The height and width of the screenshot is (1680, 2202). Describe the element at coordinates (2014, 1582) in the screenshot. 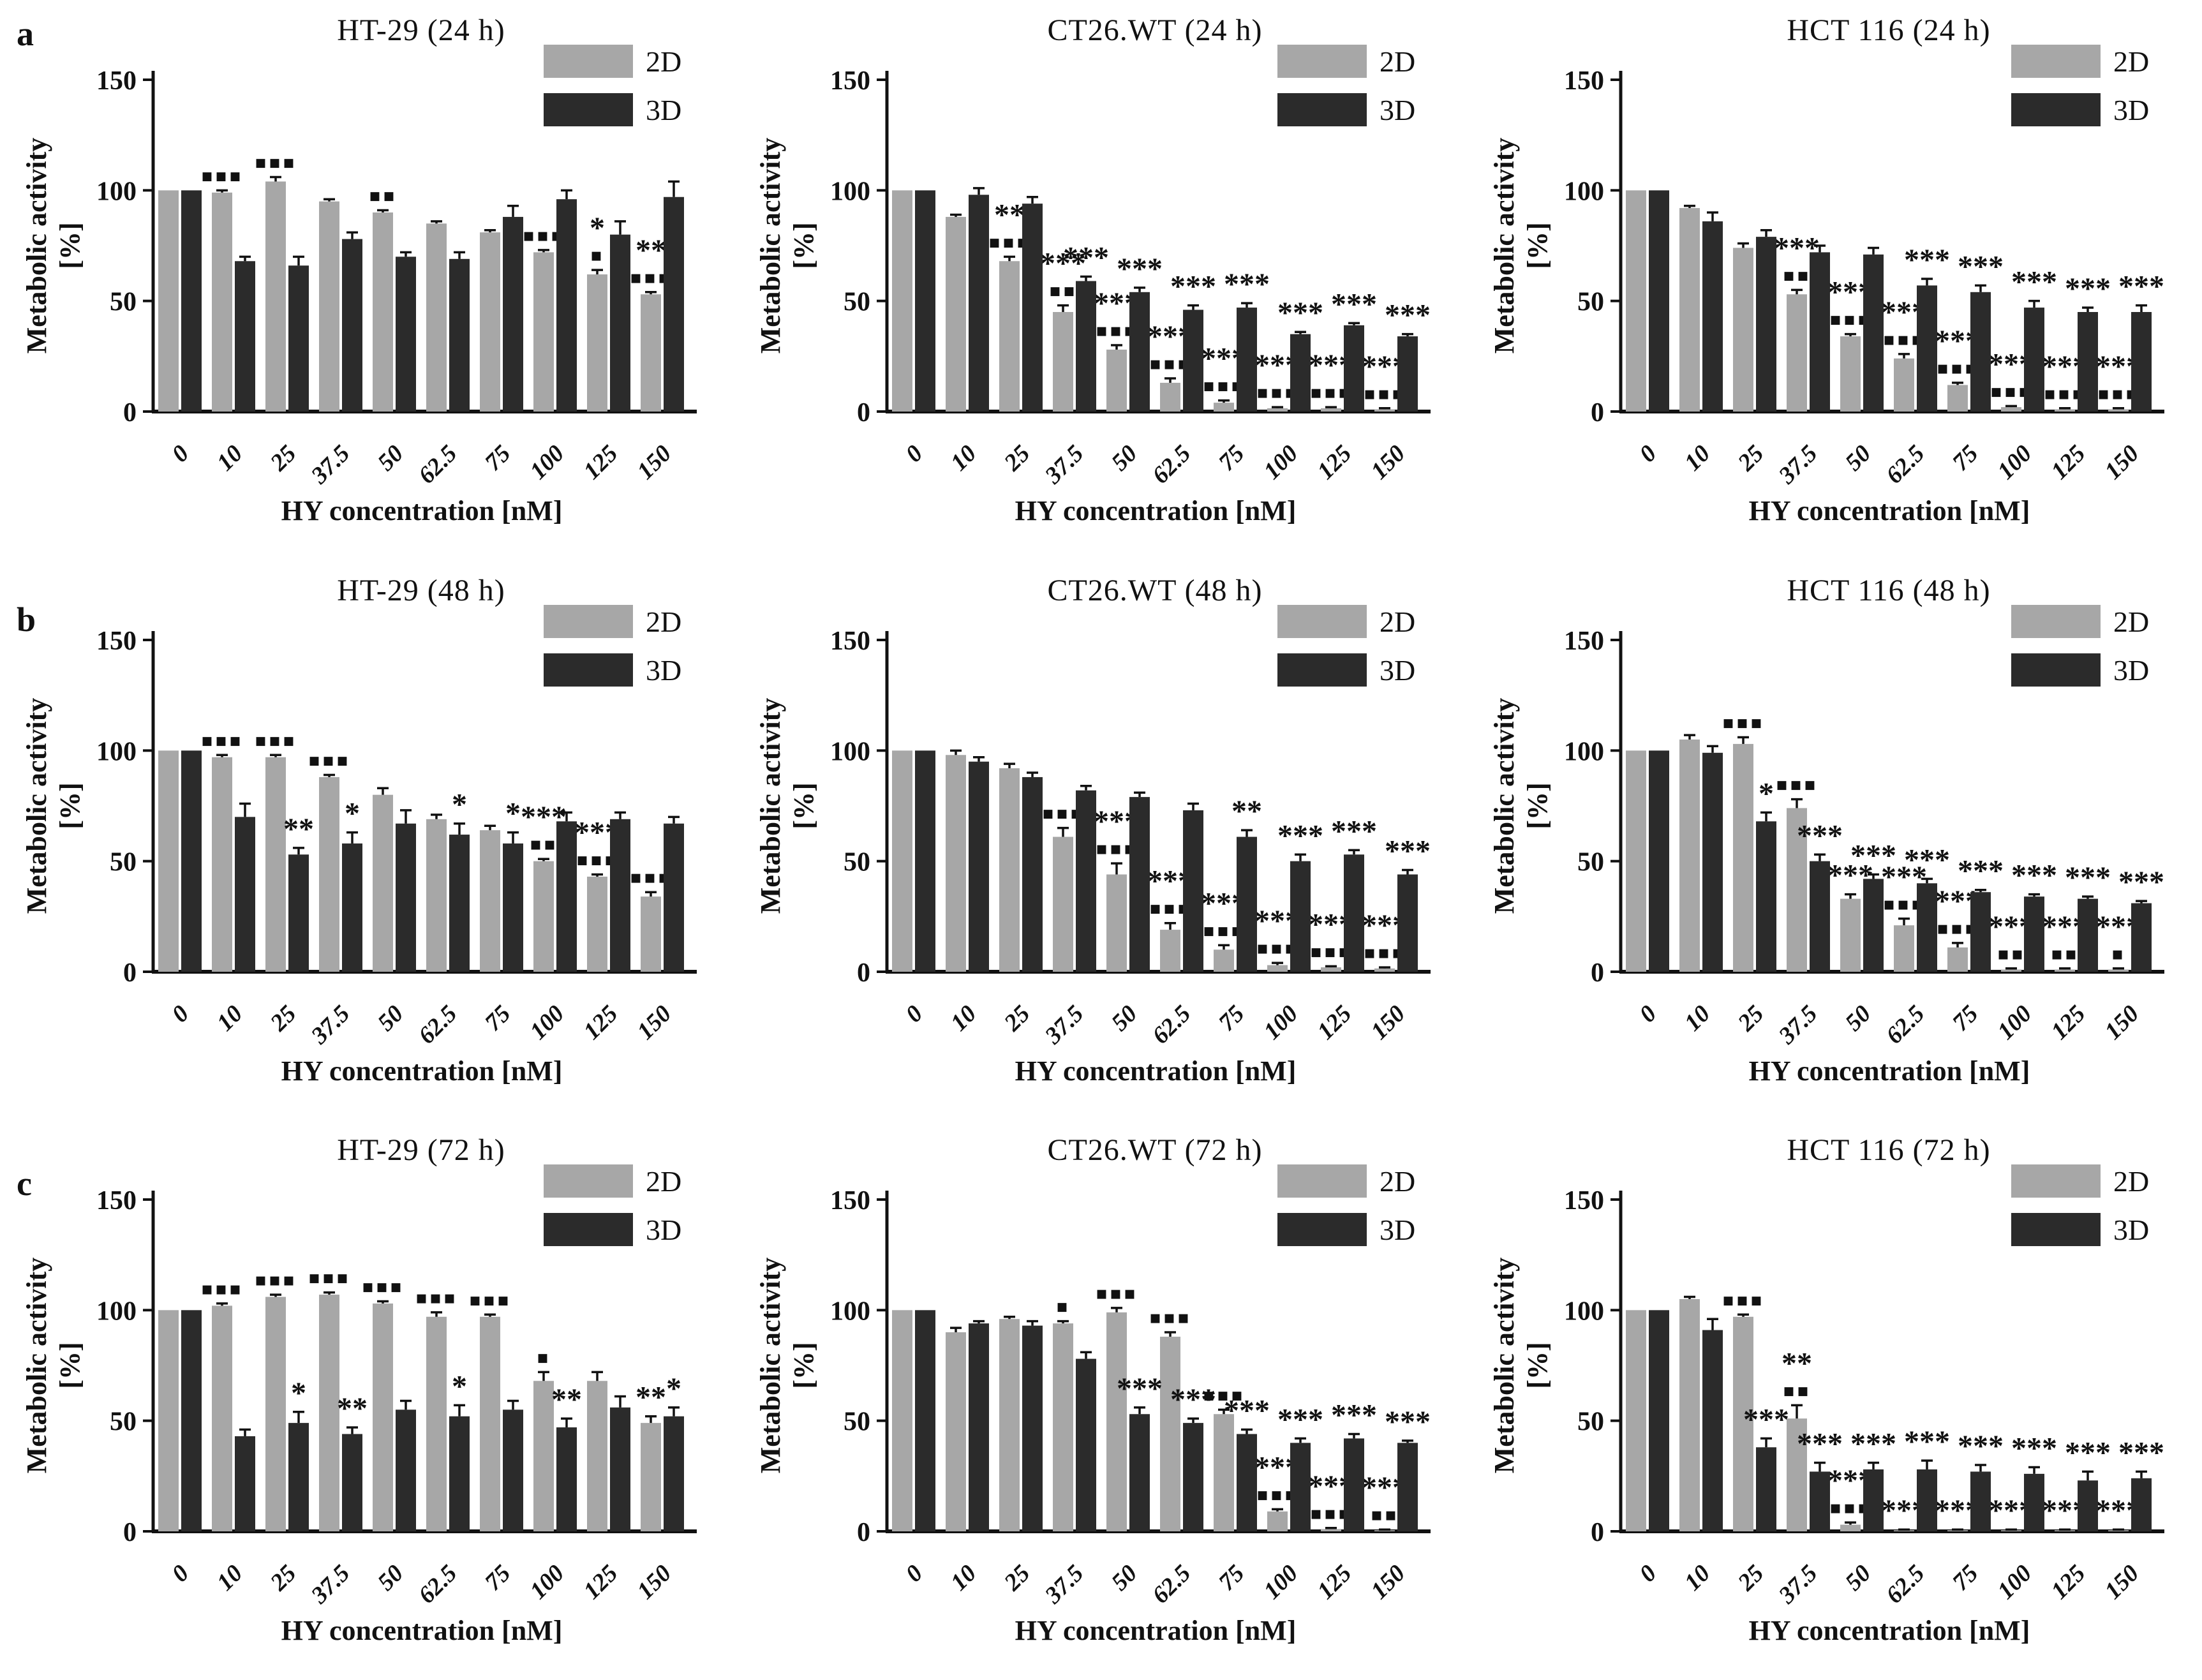

I see `x-tick-label: 100` at that location.